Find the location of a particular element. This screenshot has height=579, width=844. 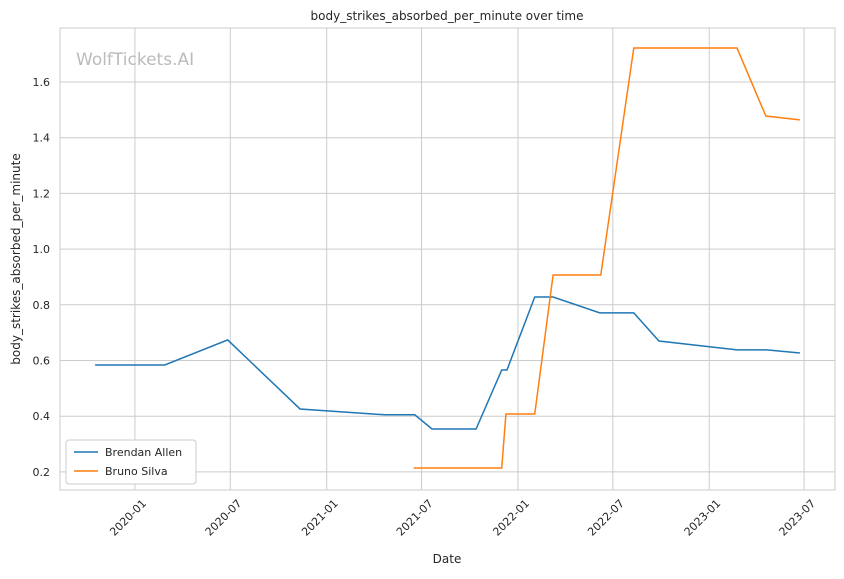

x-tick-label: 2022-01 is located at coordinates (511, 518).